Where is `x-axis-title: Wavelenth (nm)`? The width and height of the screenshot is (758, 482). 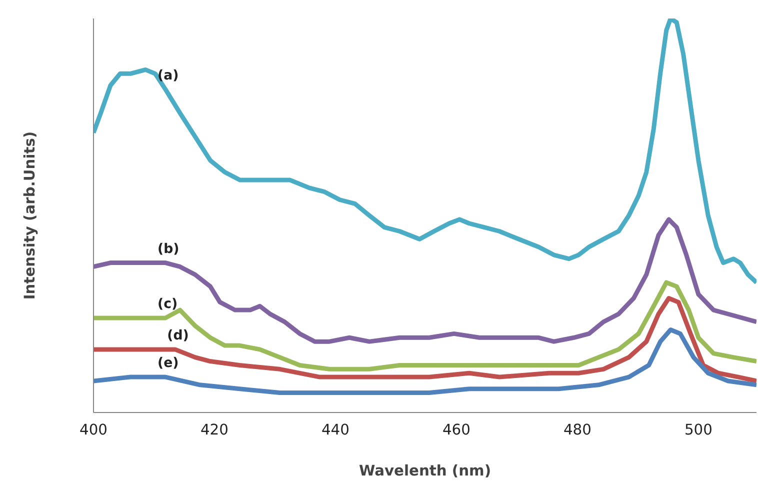
x-axis-title: Wavelenth (nm) is located at coordinates (425, 471).